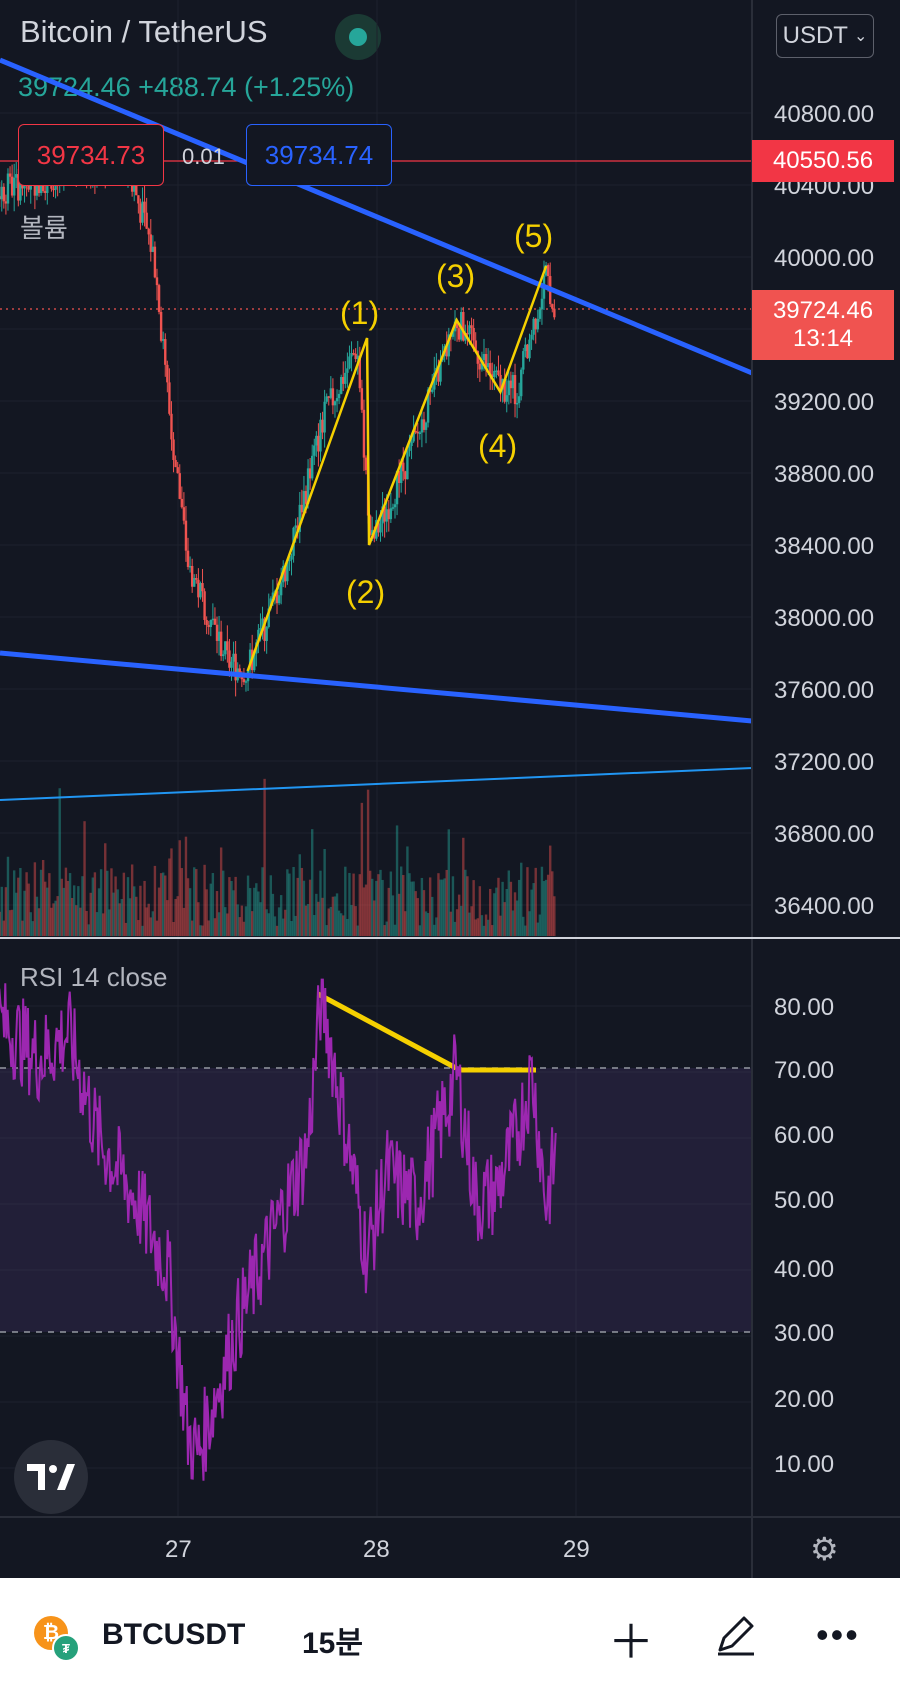 This screenshot has width=900, height=1689. Describe the element at coordinates (144, 31) in the screenshot. I see `symbol-title: Bitcoin / TetherUS` at that location.